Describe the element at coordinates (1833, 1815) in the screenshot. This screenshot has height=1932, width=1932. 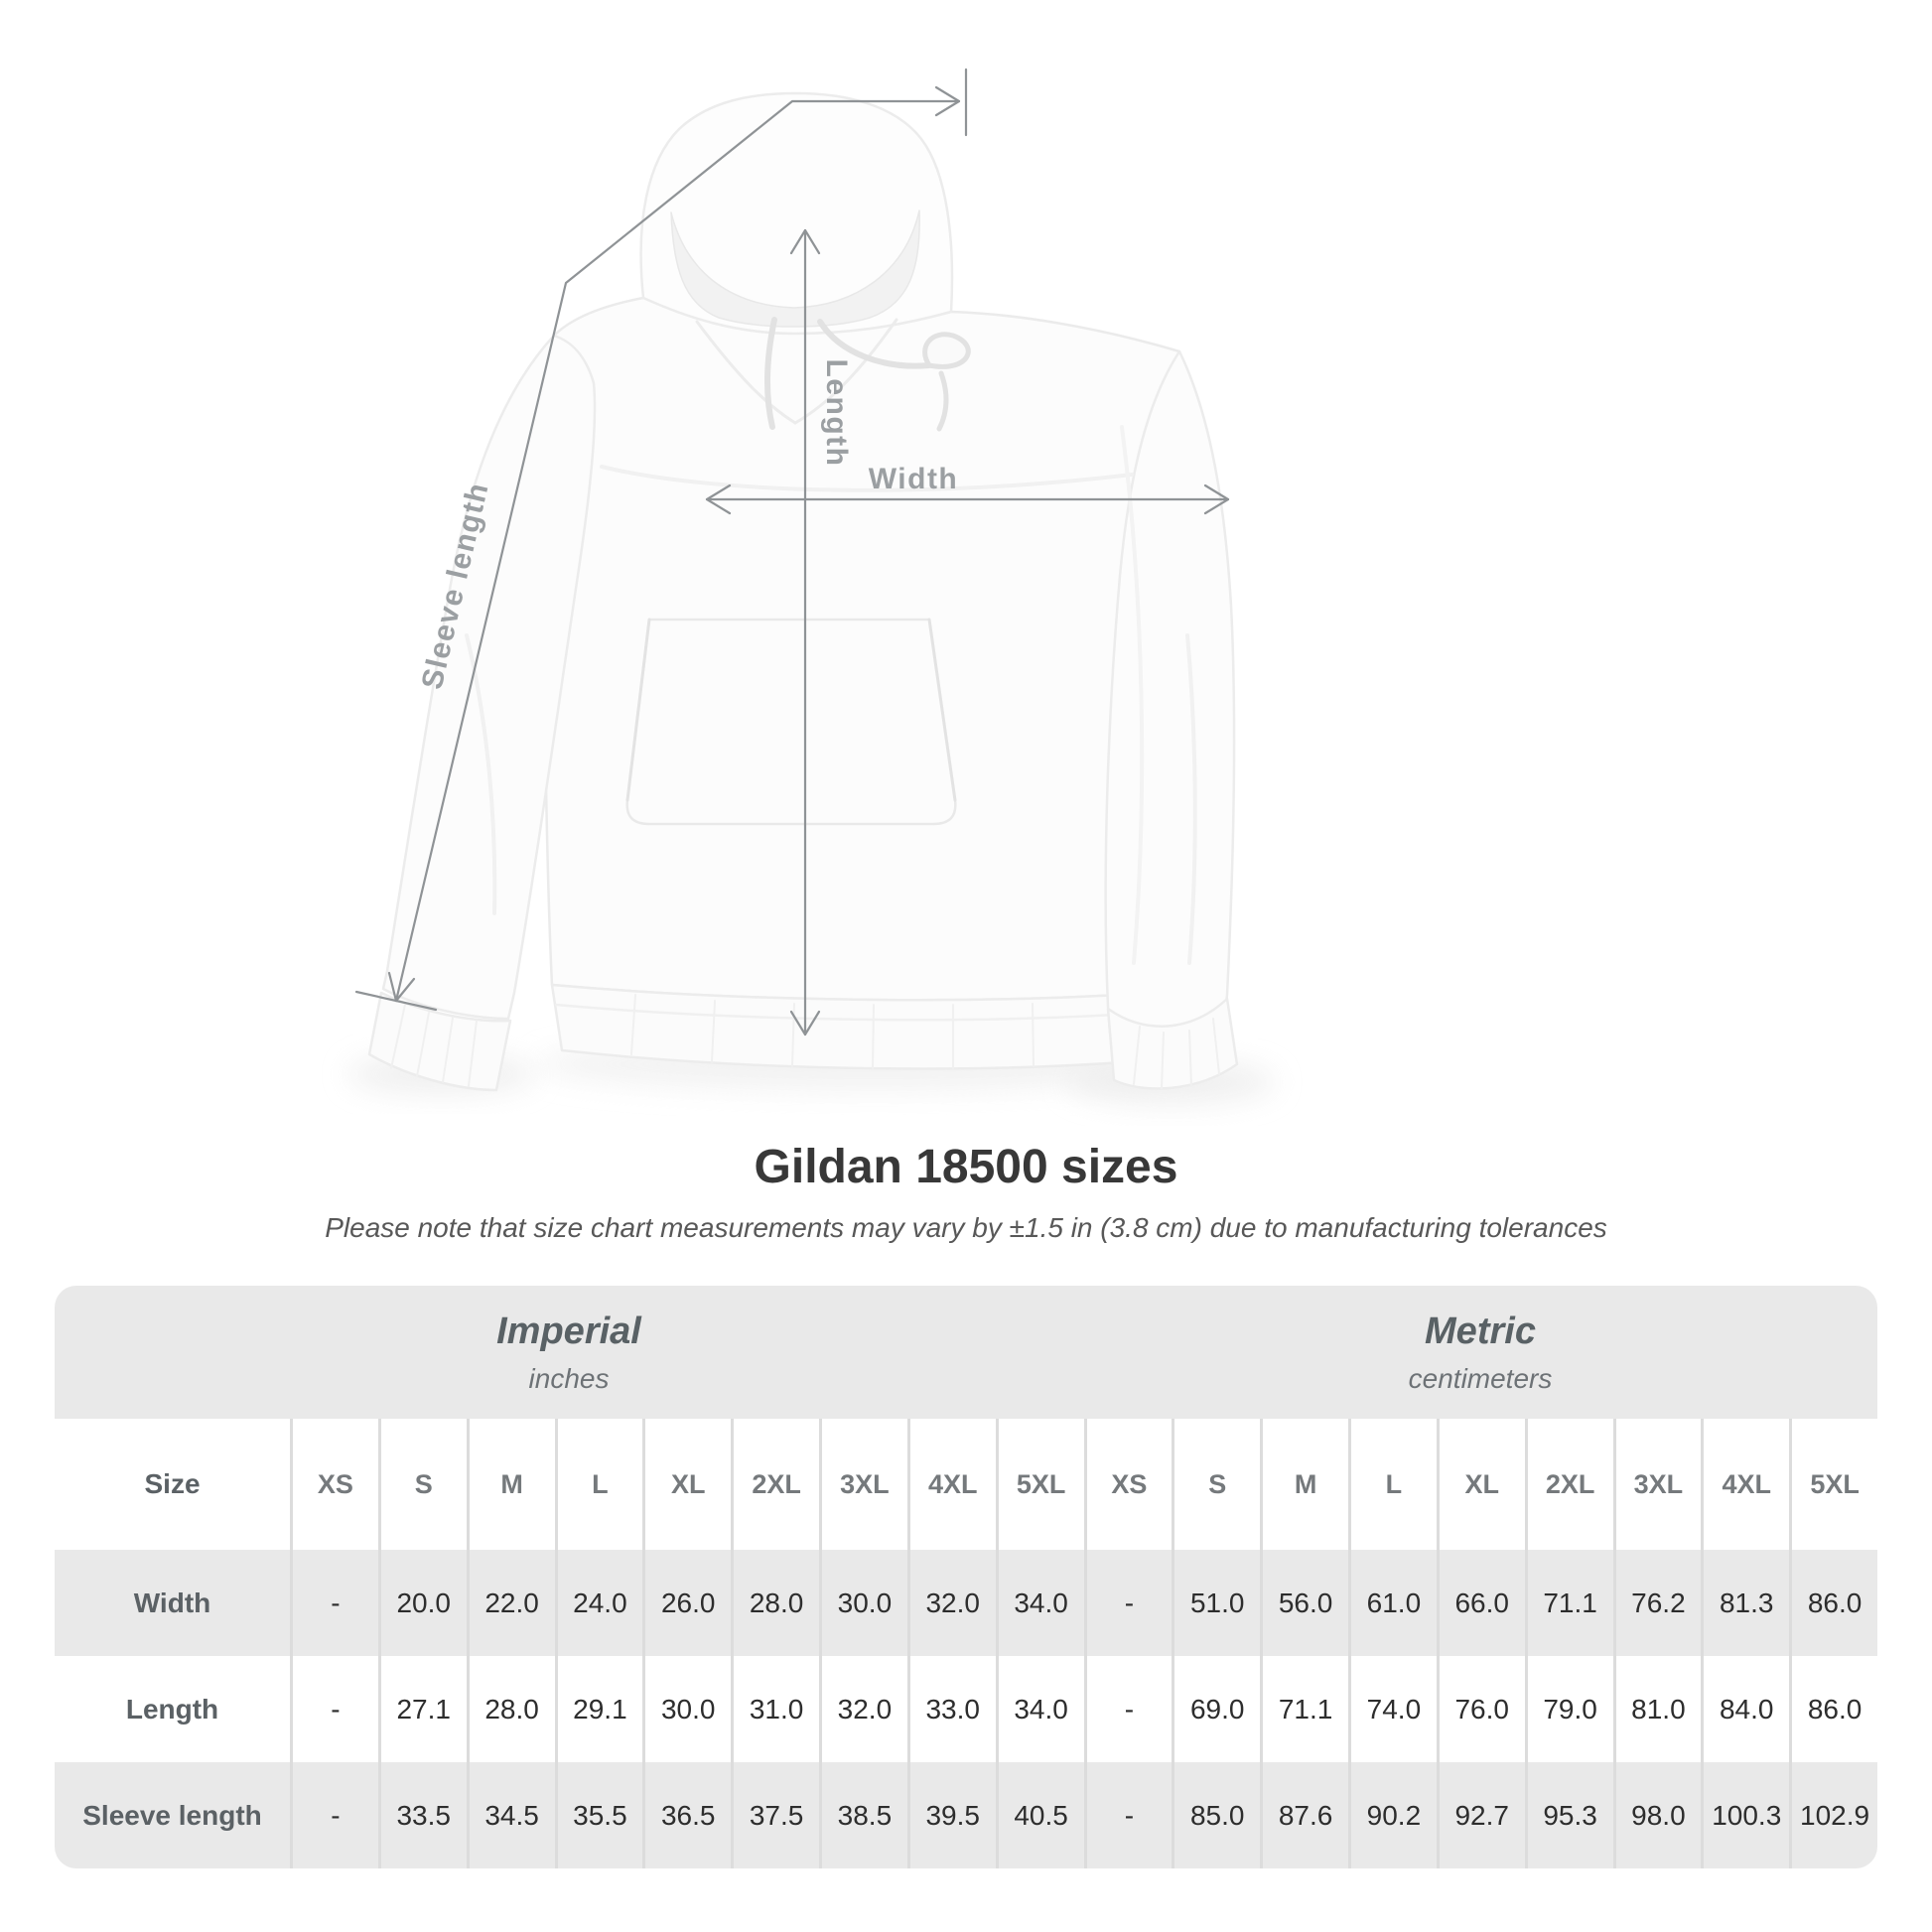
I see `value-cell: 102.9` at that location.